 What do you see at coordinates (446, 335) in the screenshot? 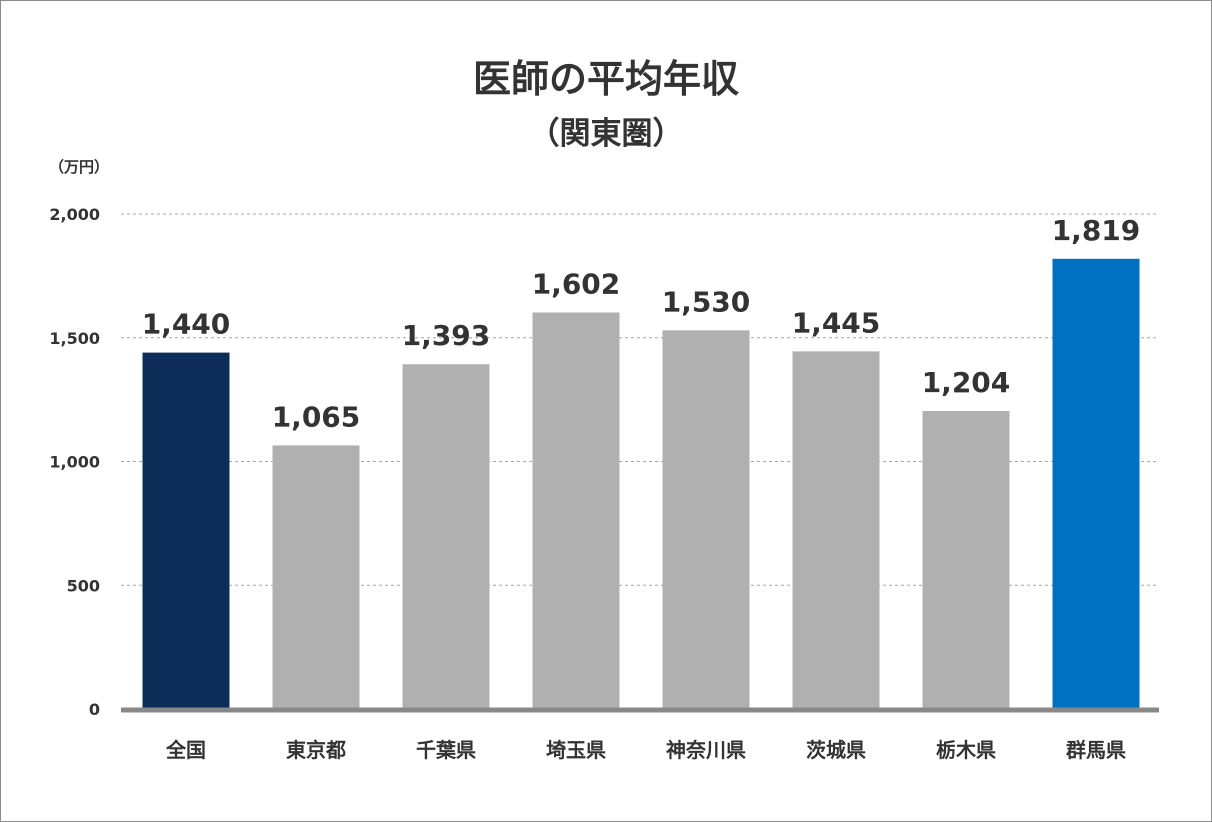
I see `data-label: 1,393` at bounding box center [446, 335].